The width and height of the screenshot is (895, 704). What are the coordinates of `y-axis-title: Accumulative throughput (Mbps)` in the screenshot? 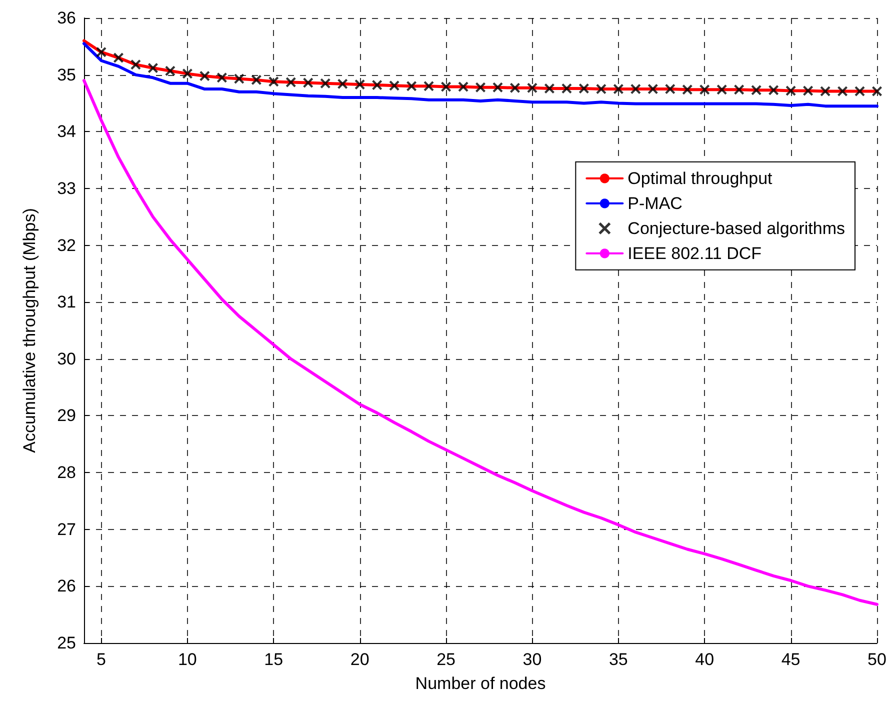 It's located at (29, 330).